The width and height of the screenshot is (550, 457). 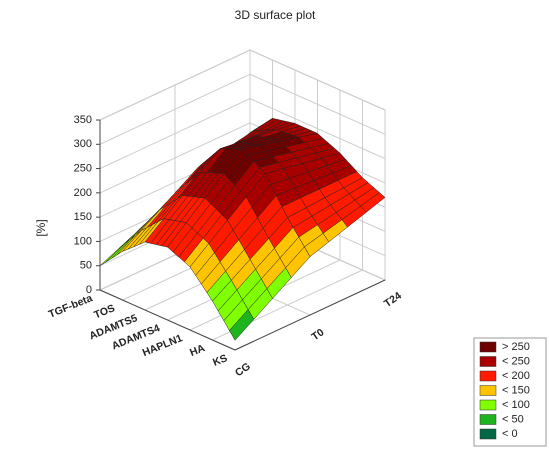 What do you see at coordinates (83, 144) in the screenshot?
I see `z-tick-label: 300` at bounding box center [83, 144].